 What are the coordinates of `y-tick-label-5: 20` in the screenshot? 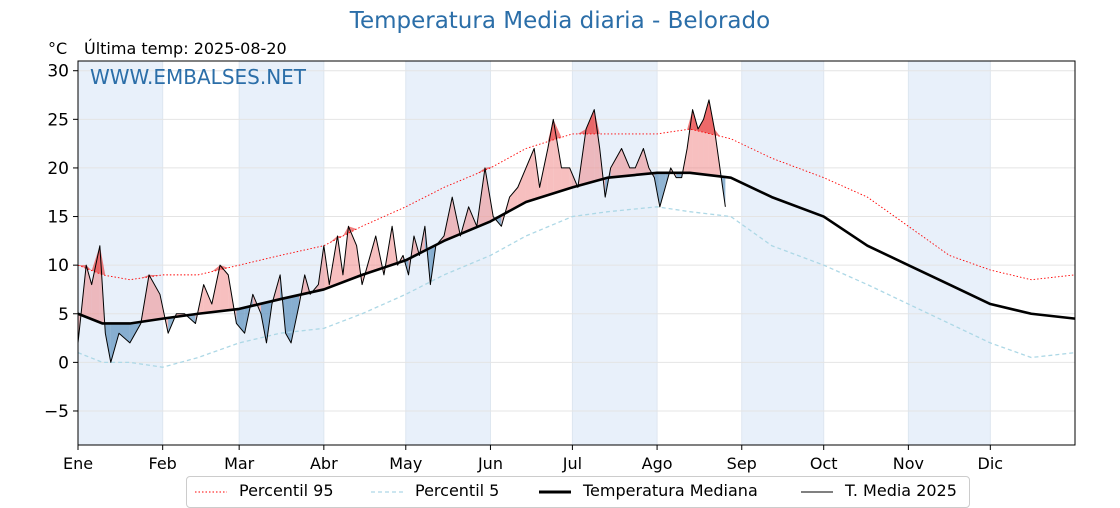 It's located at (58, 169).